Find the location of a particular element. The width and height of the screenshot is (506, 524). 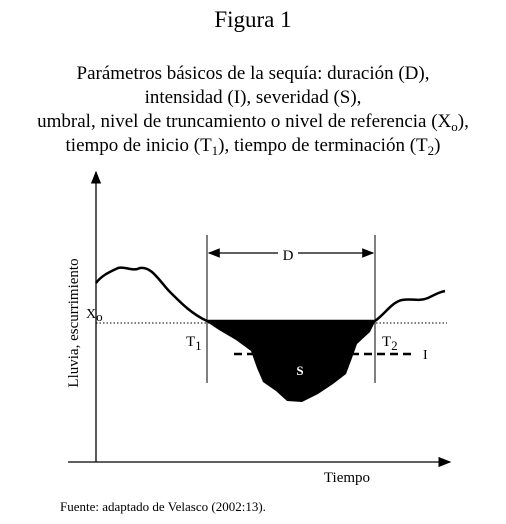

y-axis-label: Lluvia, escurrimiento is located at coordinates (74, 322).